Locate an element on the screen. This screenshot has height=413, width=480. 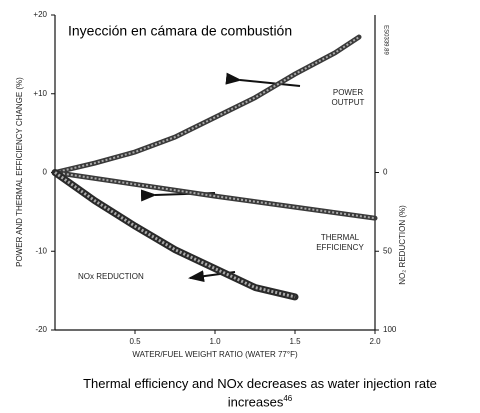
x-tick-label: 0.5 is located at coordinates (135, 341).